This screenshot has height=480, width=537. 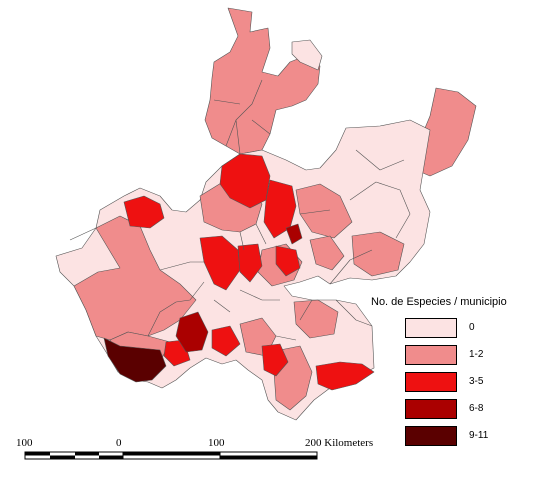 What do you see at coordinates (119, 443) in the screenshot?
I see `scale-label-0: 0` at bounding box center [119, 443].